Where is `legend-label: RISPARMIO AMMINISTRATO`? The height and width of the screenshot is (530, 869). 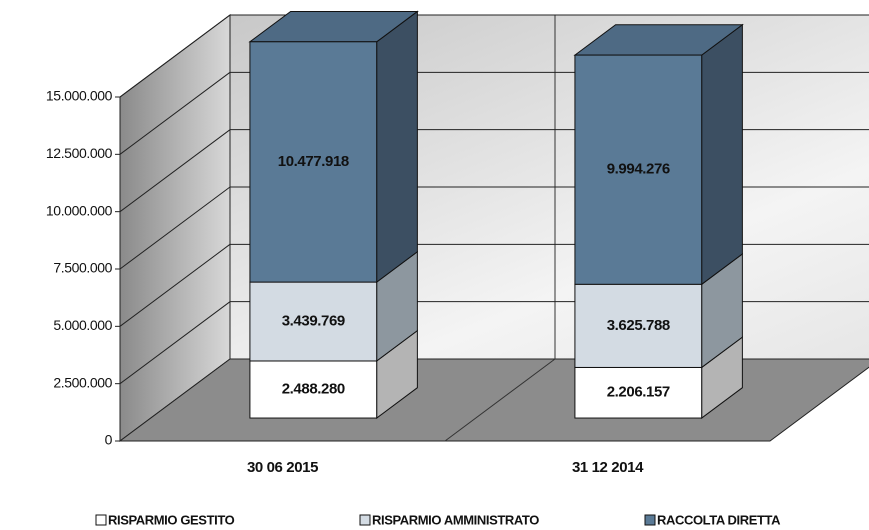
legend-label: RISPARMIO AMMINISTRATO is located at coordinates (455, 519).